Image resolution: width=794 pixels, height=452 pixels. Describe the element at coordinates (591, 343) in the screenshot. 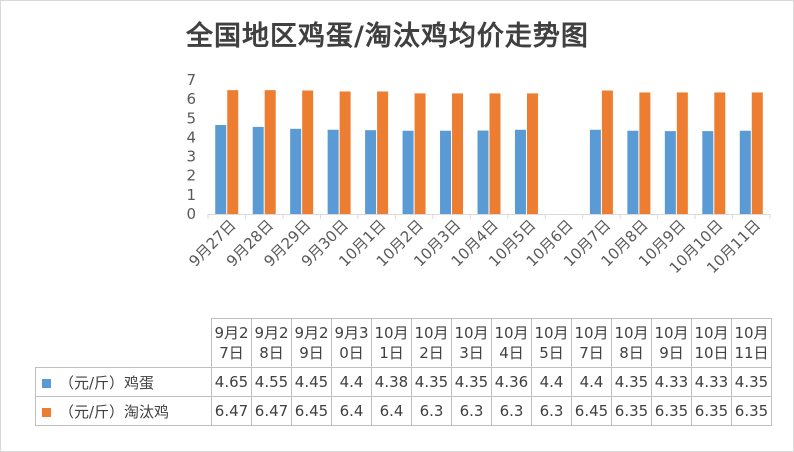

I see `data-table-header-cell: 10月 7日` at that location.